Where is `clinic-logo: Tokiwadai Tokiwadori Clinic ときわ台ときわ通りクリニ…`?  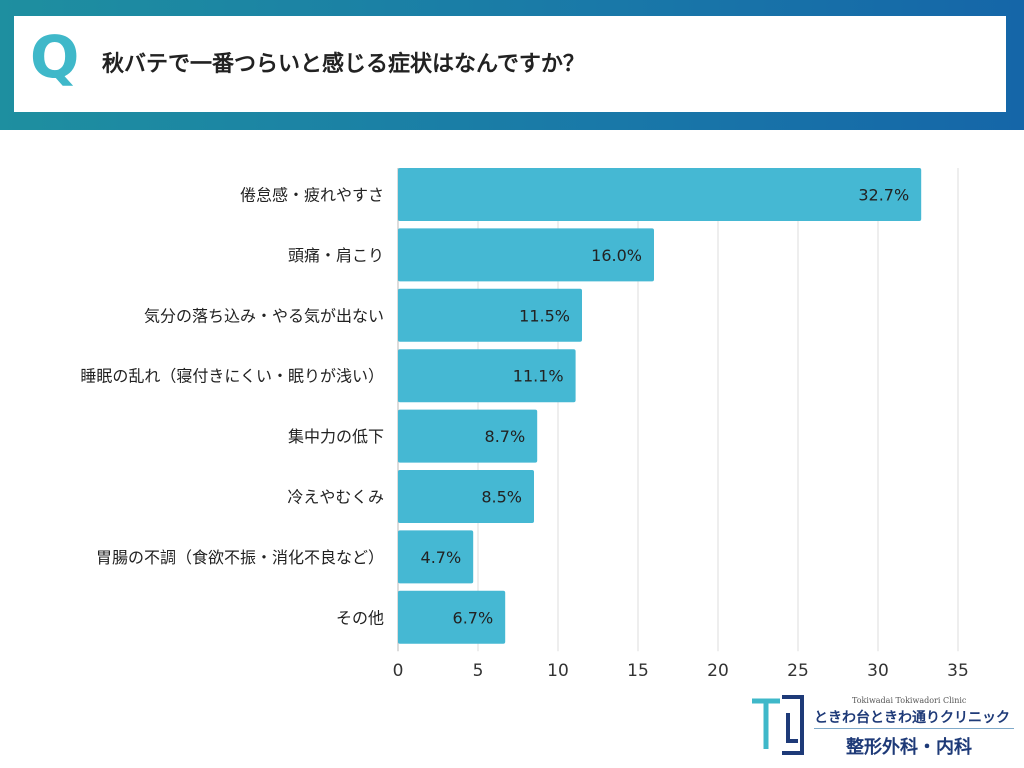 clinic-logo: Tokiwadai Tokiwadori Clinic ときわ台ときわ通りクリニ… is located at coordinates (883, 727).